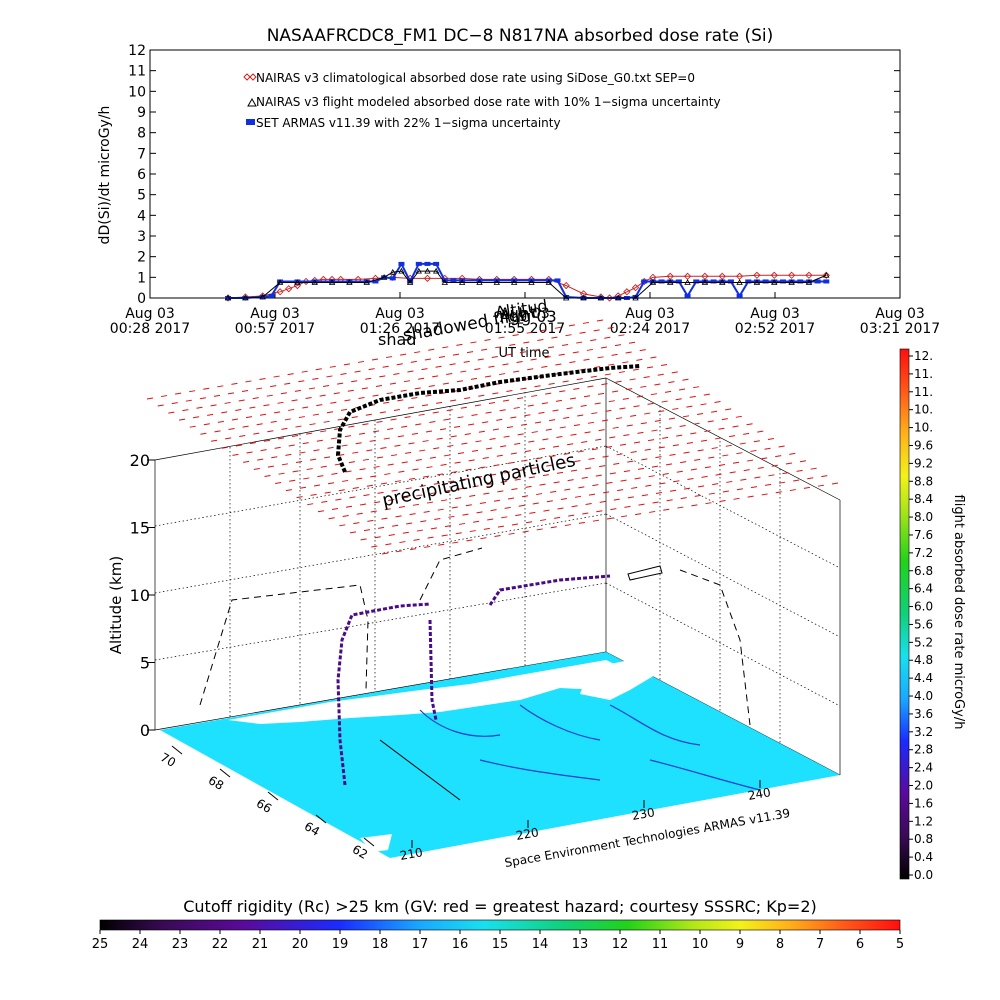 The height and width of the screenshot is (1000, 1000). What do you see at coordinates (585, 821) in the screenshot?
I see `longitude-ticks: 210 220 230 240` at bounding box center [585, 821].